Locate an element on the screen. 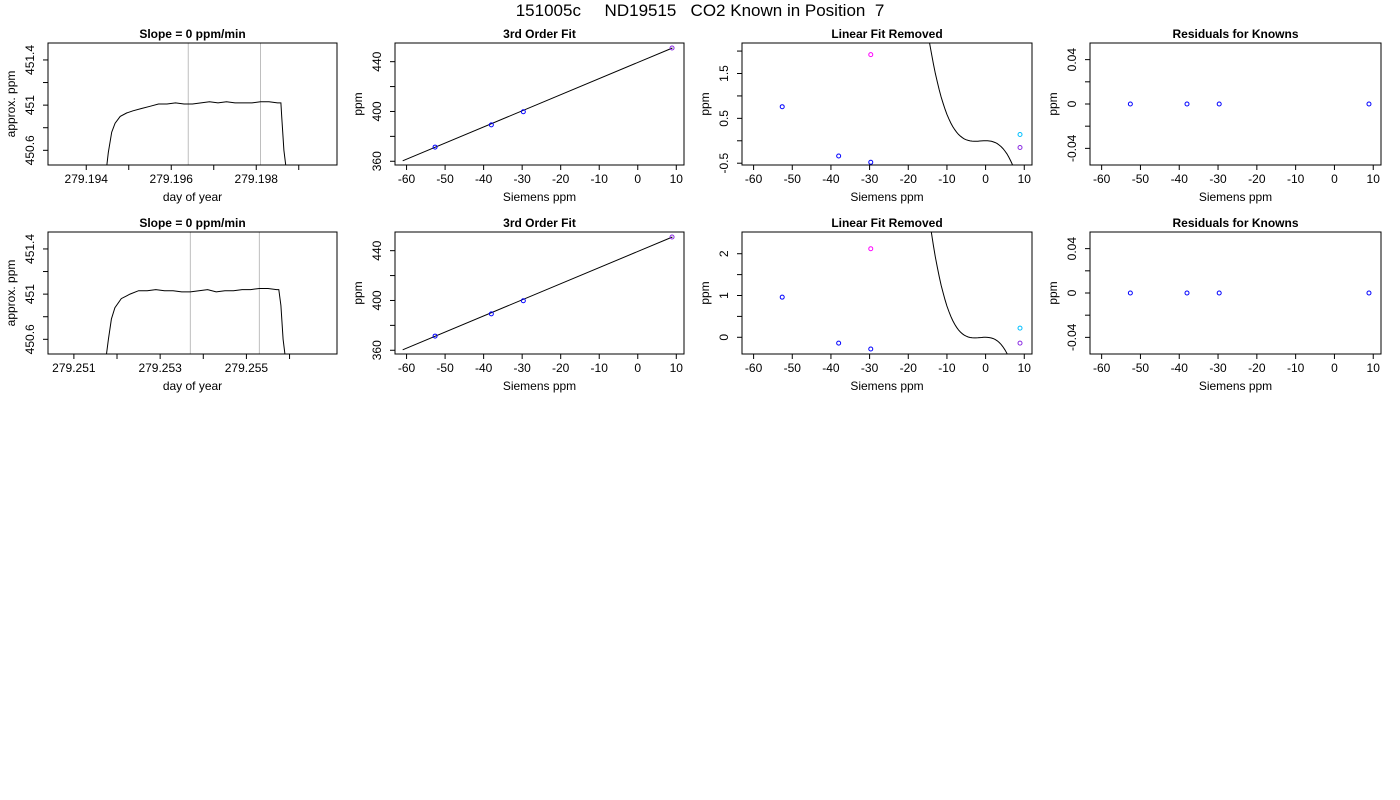  y-tick-label: -0.5 is located at coordinates (724, 163).